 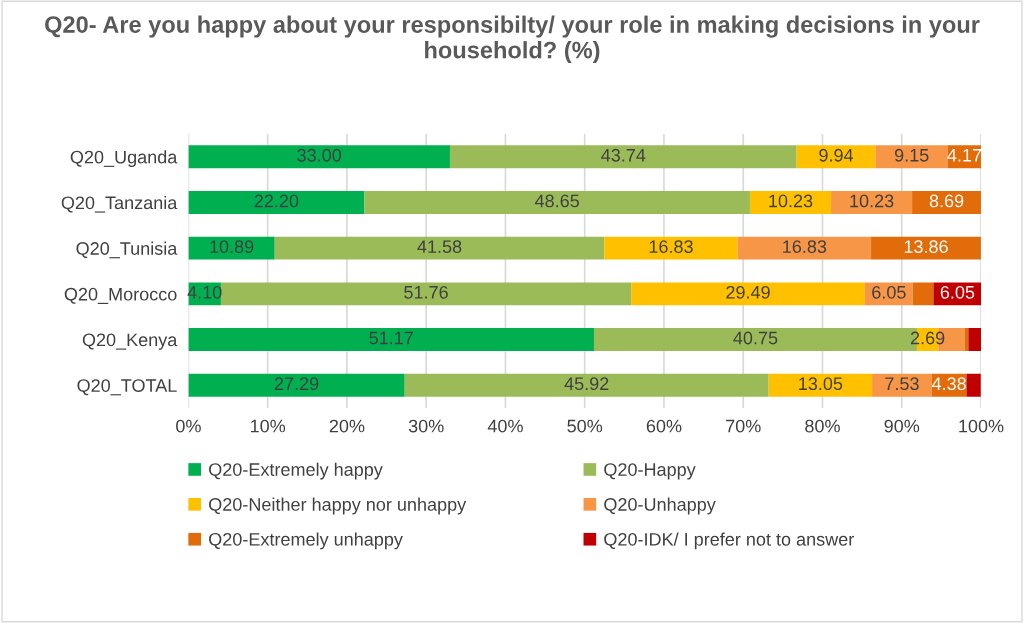 I want to click on y-tick-label: Q20_TOTAL, so click(x=127, y=387).